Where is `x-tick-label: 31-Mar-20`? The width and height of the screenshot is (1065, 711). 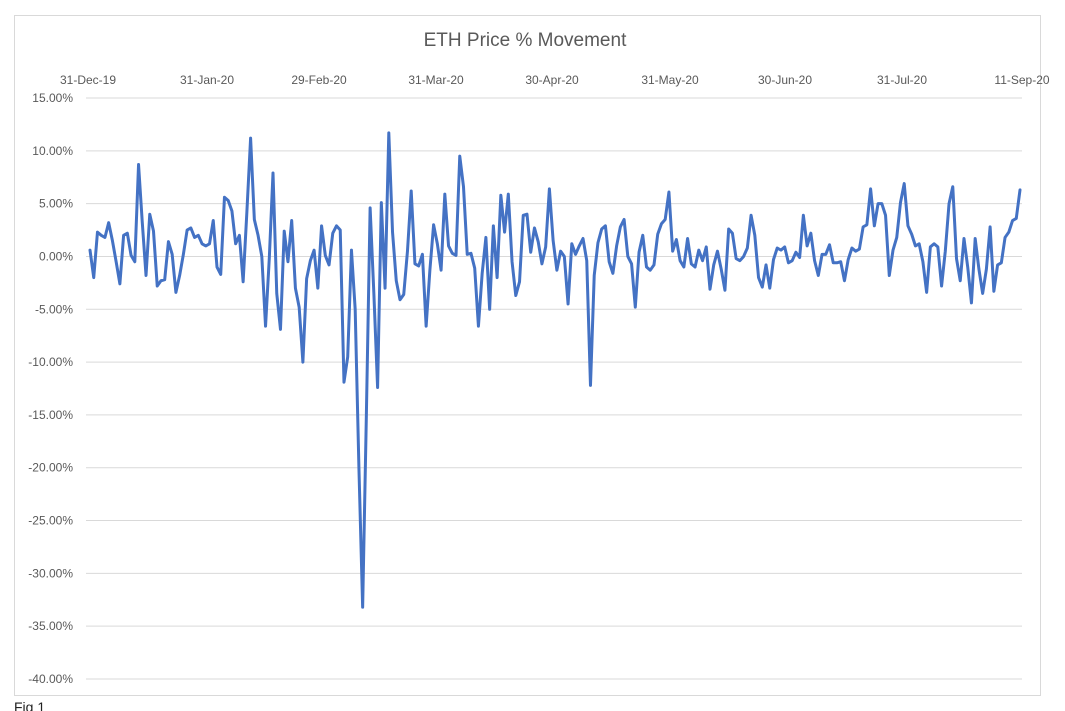
x-tick-label: 31-Mar-20 is located at coordinates (436, 80).